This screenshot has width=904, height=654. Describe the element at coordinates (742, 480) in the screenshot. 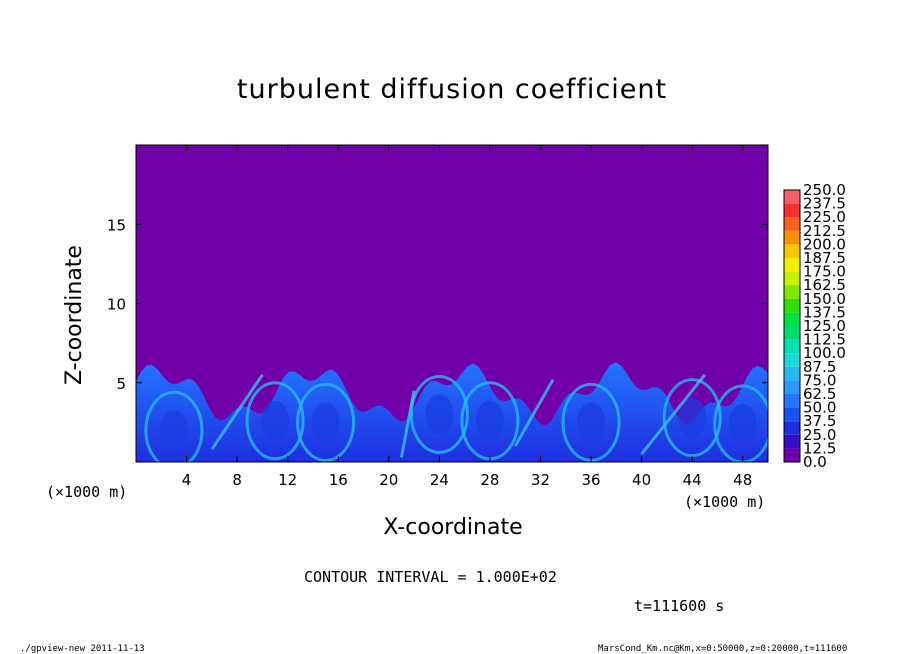

I see `x-tick-label-11: 48` at that location.